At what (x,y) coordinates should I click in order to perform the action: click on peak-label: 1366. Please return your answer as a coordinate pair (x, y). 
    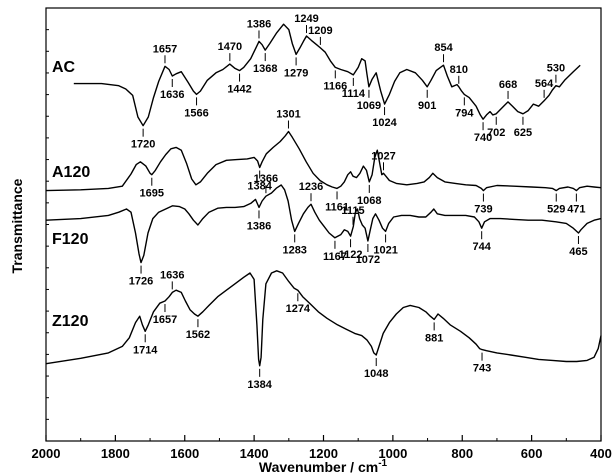
    Looking at the image, I should click on (266, 179).